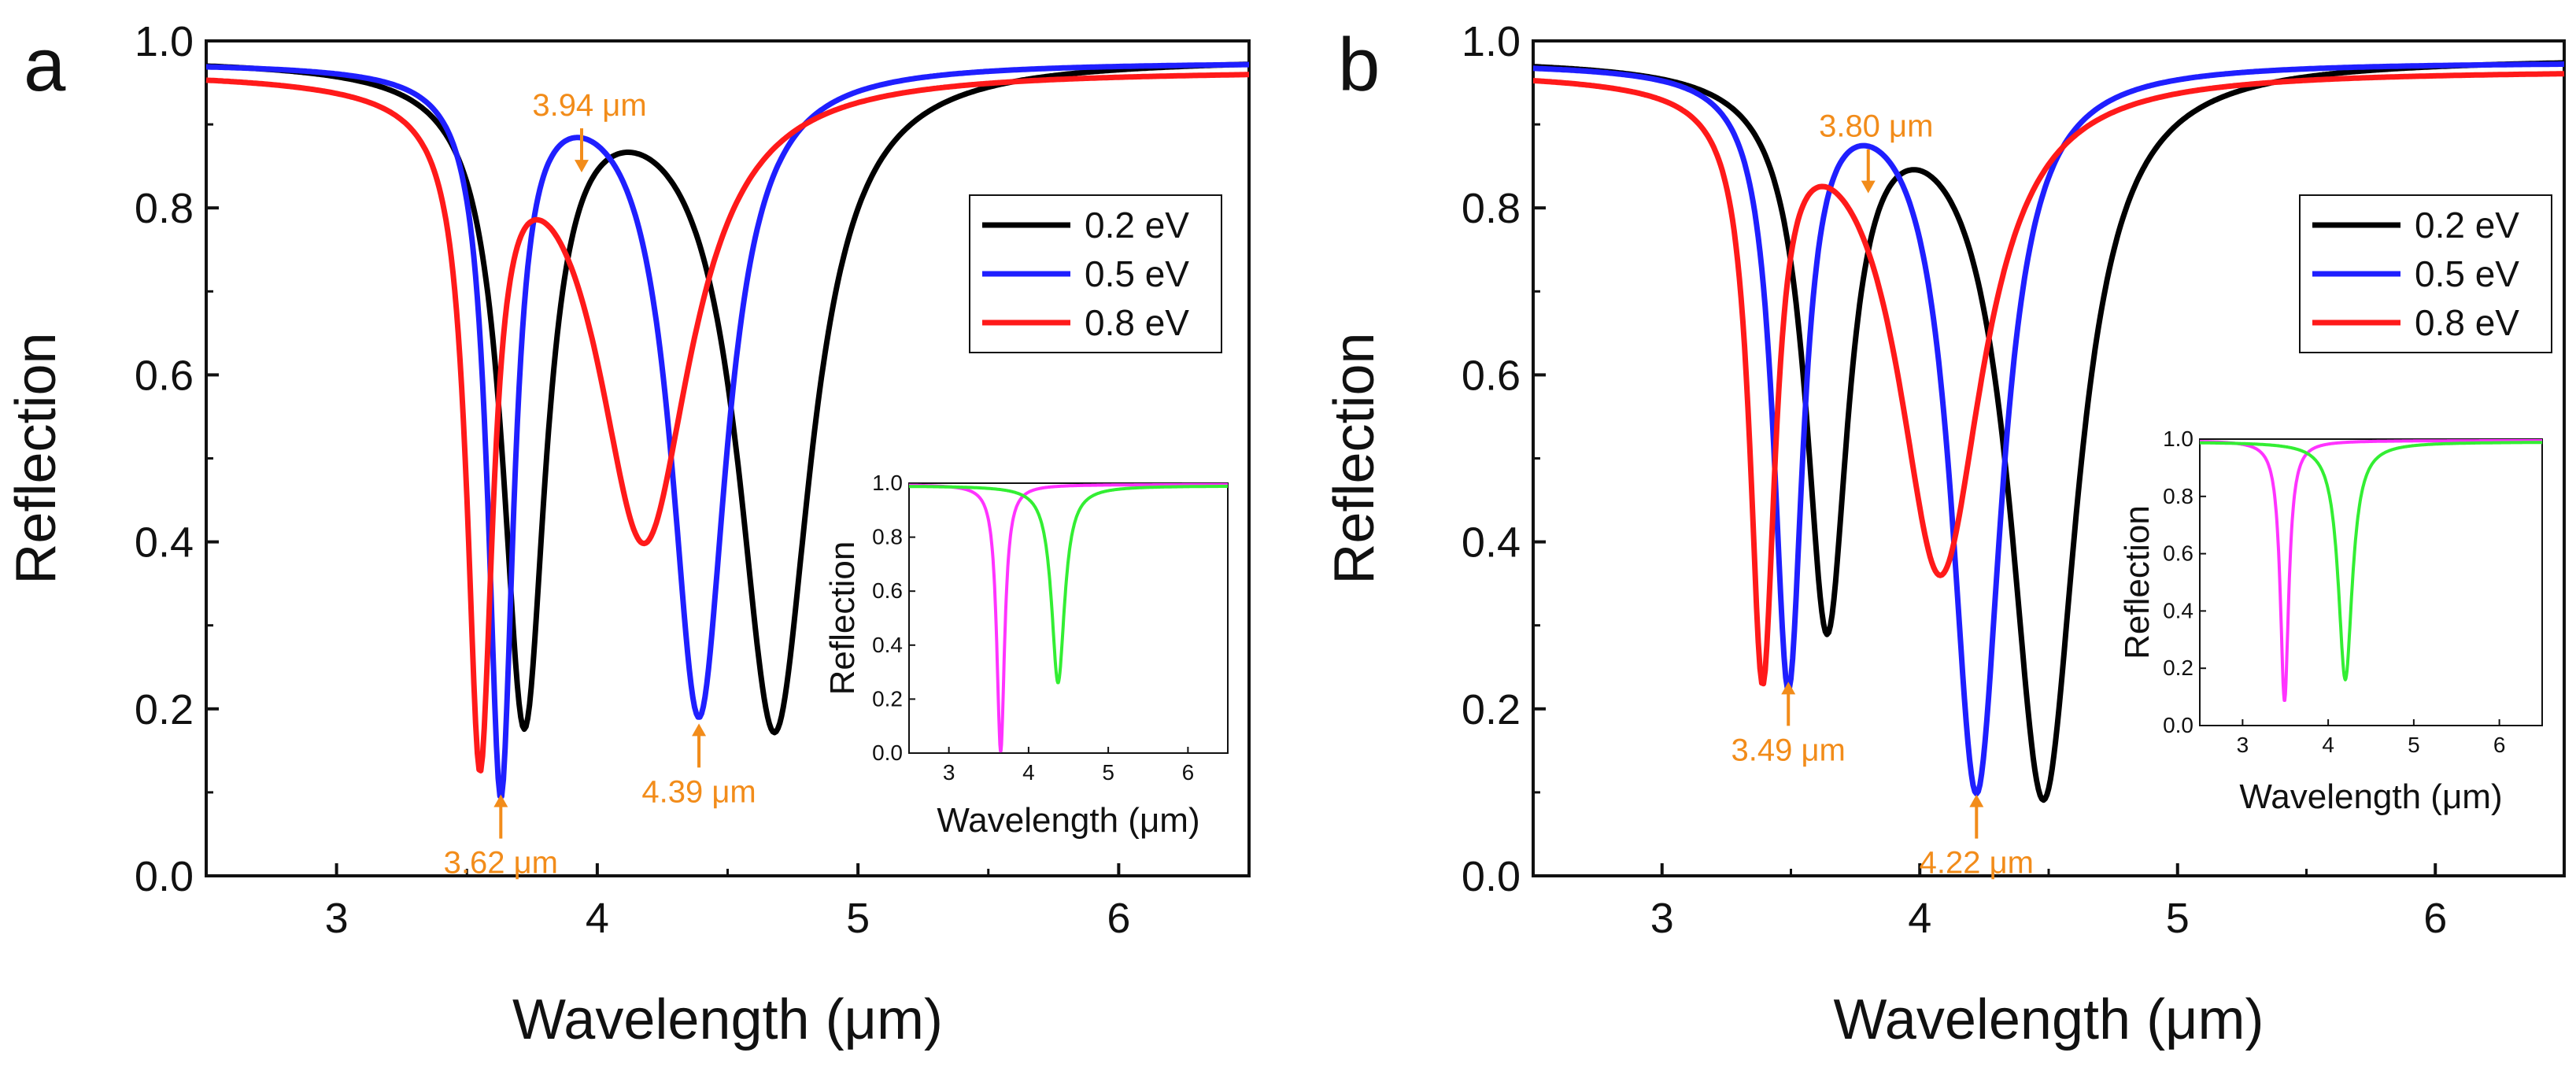 This screenshot has width=2576, height=1071. What do you see at coordinates (45, 65) in the screenshot?
I see `panel-label: a` at bounding box center [45, 65].